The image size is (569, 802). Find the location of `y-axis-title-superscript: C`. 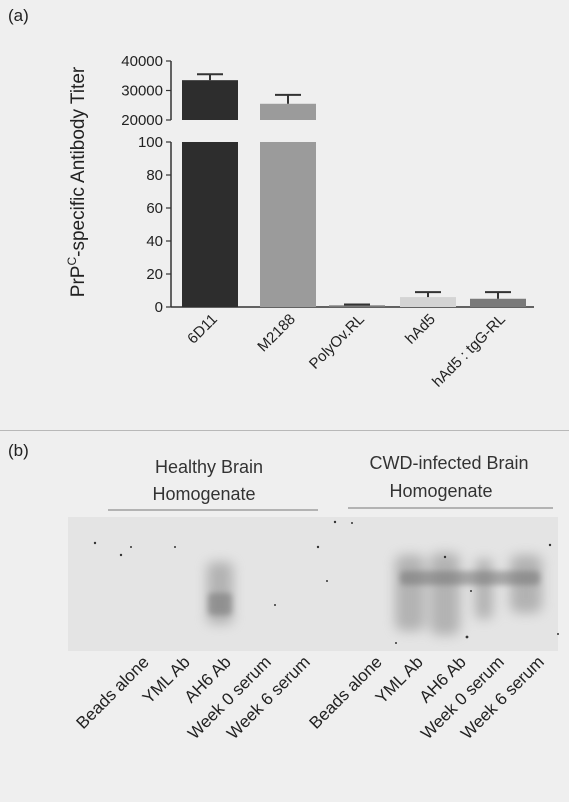

y-axis-title-superscript: C is located at coordinates (72, 261).